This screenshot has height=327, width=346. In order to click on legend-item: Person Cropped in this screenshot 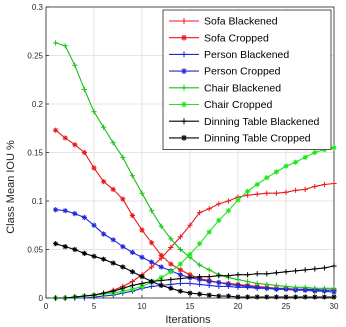, I will do `click(225, 72)`.